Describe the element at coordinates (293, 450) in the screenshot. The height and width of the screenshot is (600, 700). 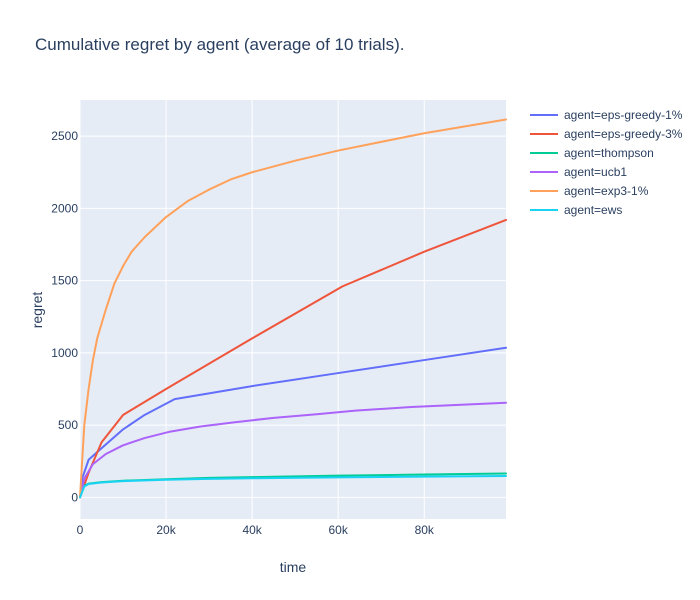
I see `series-line-ucb1` at that location.